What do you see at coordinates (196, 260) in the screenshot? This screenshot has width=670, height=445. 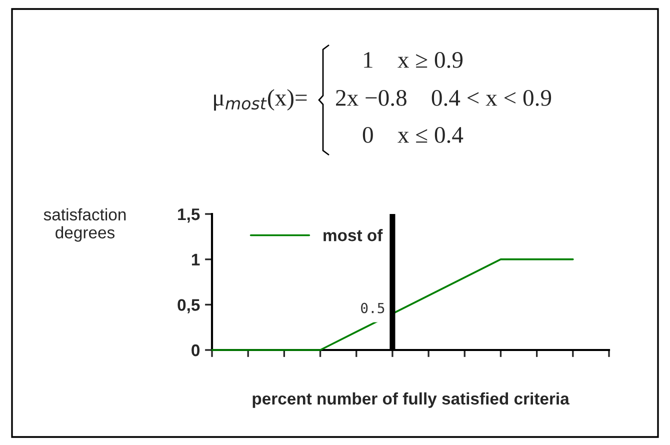 I see `y-tick-label: 1` at bounding box center [196, 260].